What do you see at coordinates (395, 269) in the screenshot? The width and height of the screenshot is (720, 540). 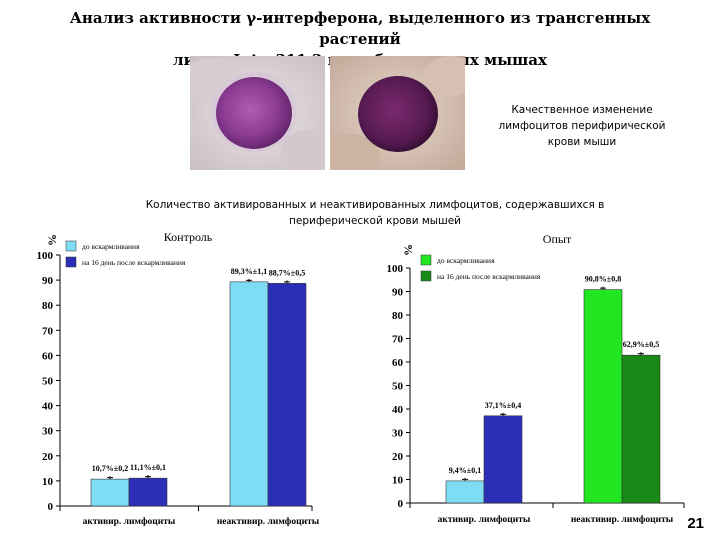 I see `chart-1-y-tick-label-10: 100` at bounding box center [395, 269].